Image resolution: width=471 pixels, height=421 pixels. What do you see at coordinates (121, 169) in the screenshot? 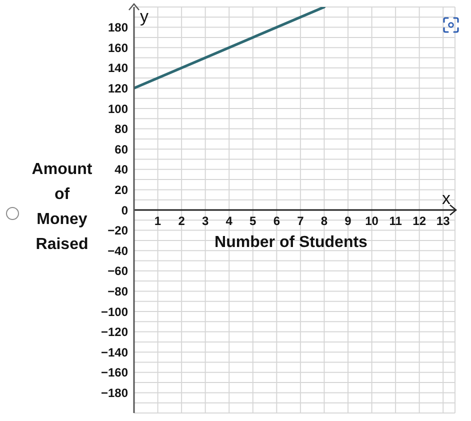
I see `y-tick-label: 40` at bounding box center [121, 169].